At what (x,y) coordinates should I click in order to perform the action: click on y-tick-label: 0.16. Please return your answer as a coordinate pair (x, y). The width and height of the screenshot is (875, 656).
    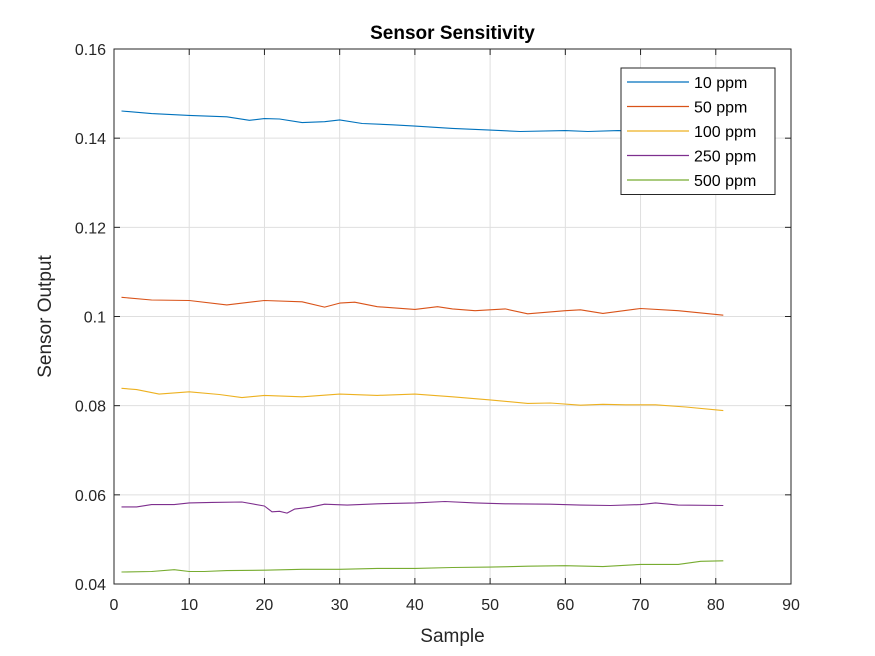
    Looking at the image, I should click on (90, 50).